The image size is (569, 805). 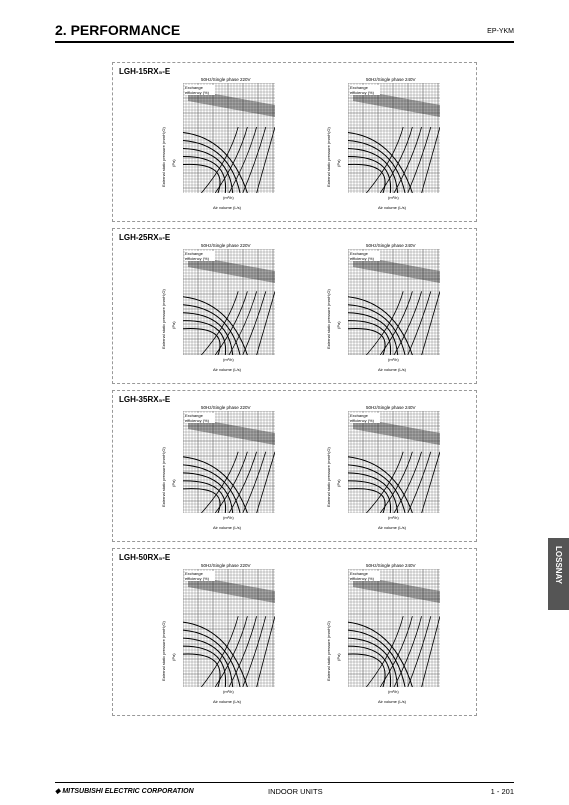 I want to click on doc-code: EP-YKM, so click(x=500, y=31).